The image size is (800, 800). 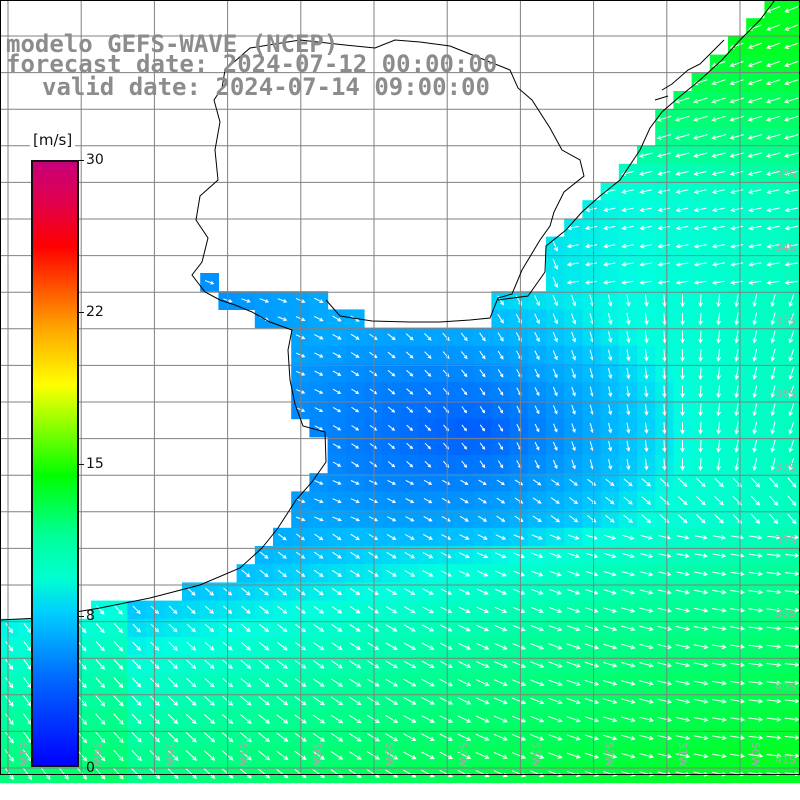 What do you see at coordinates (95, 464) in the screenshot?
I see `colorbar-tick-15: 15` at bounding box center [95, 464].